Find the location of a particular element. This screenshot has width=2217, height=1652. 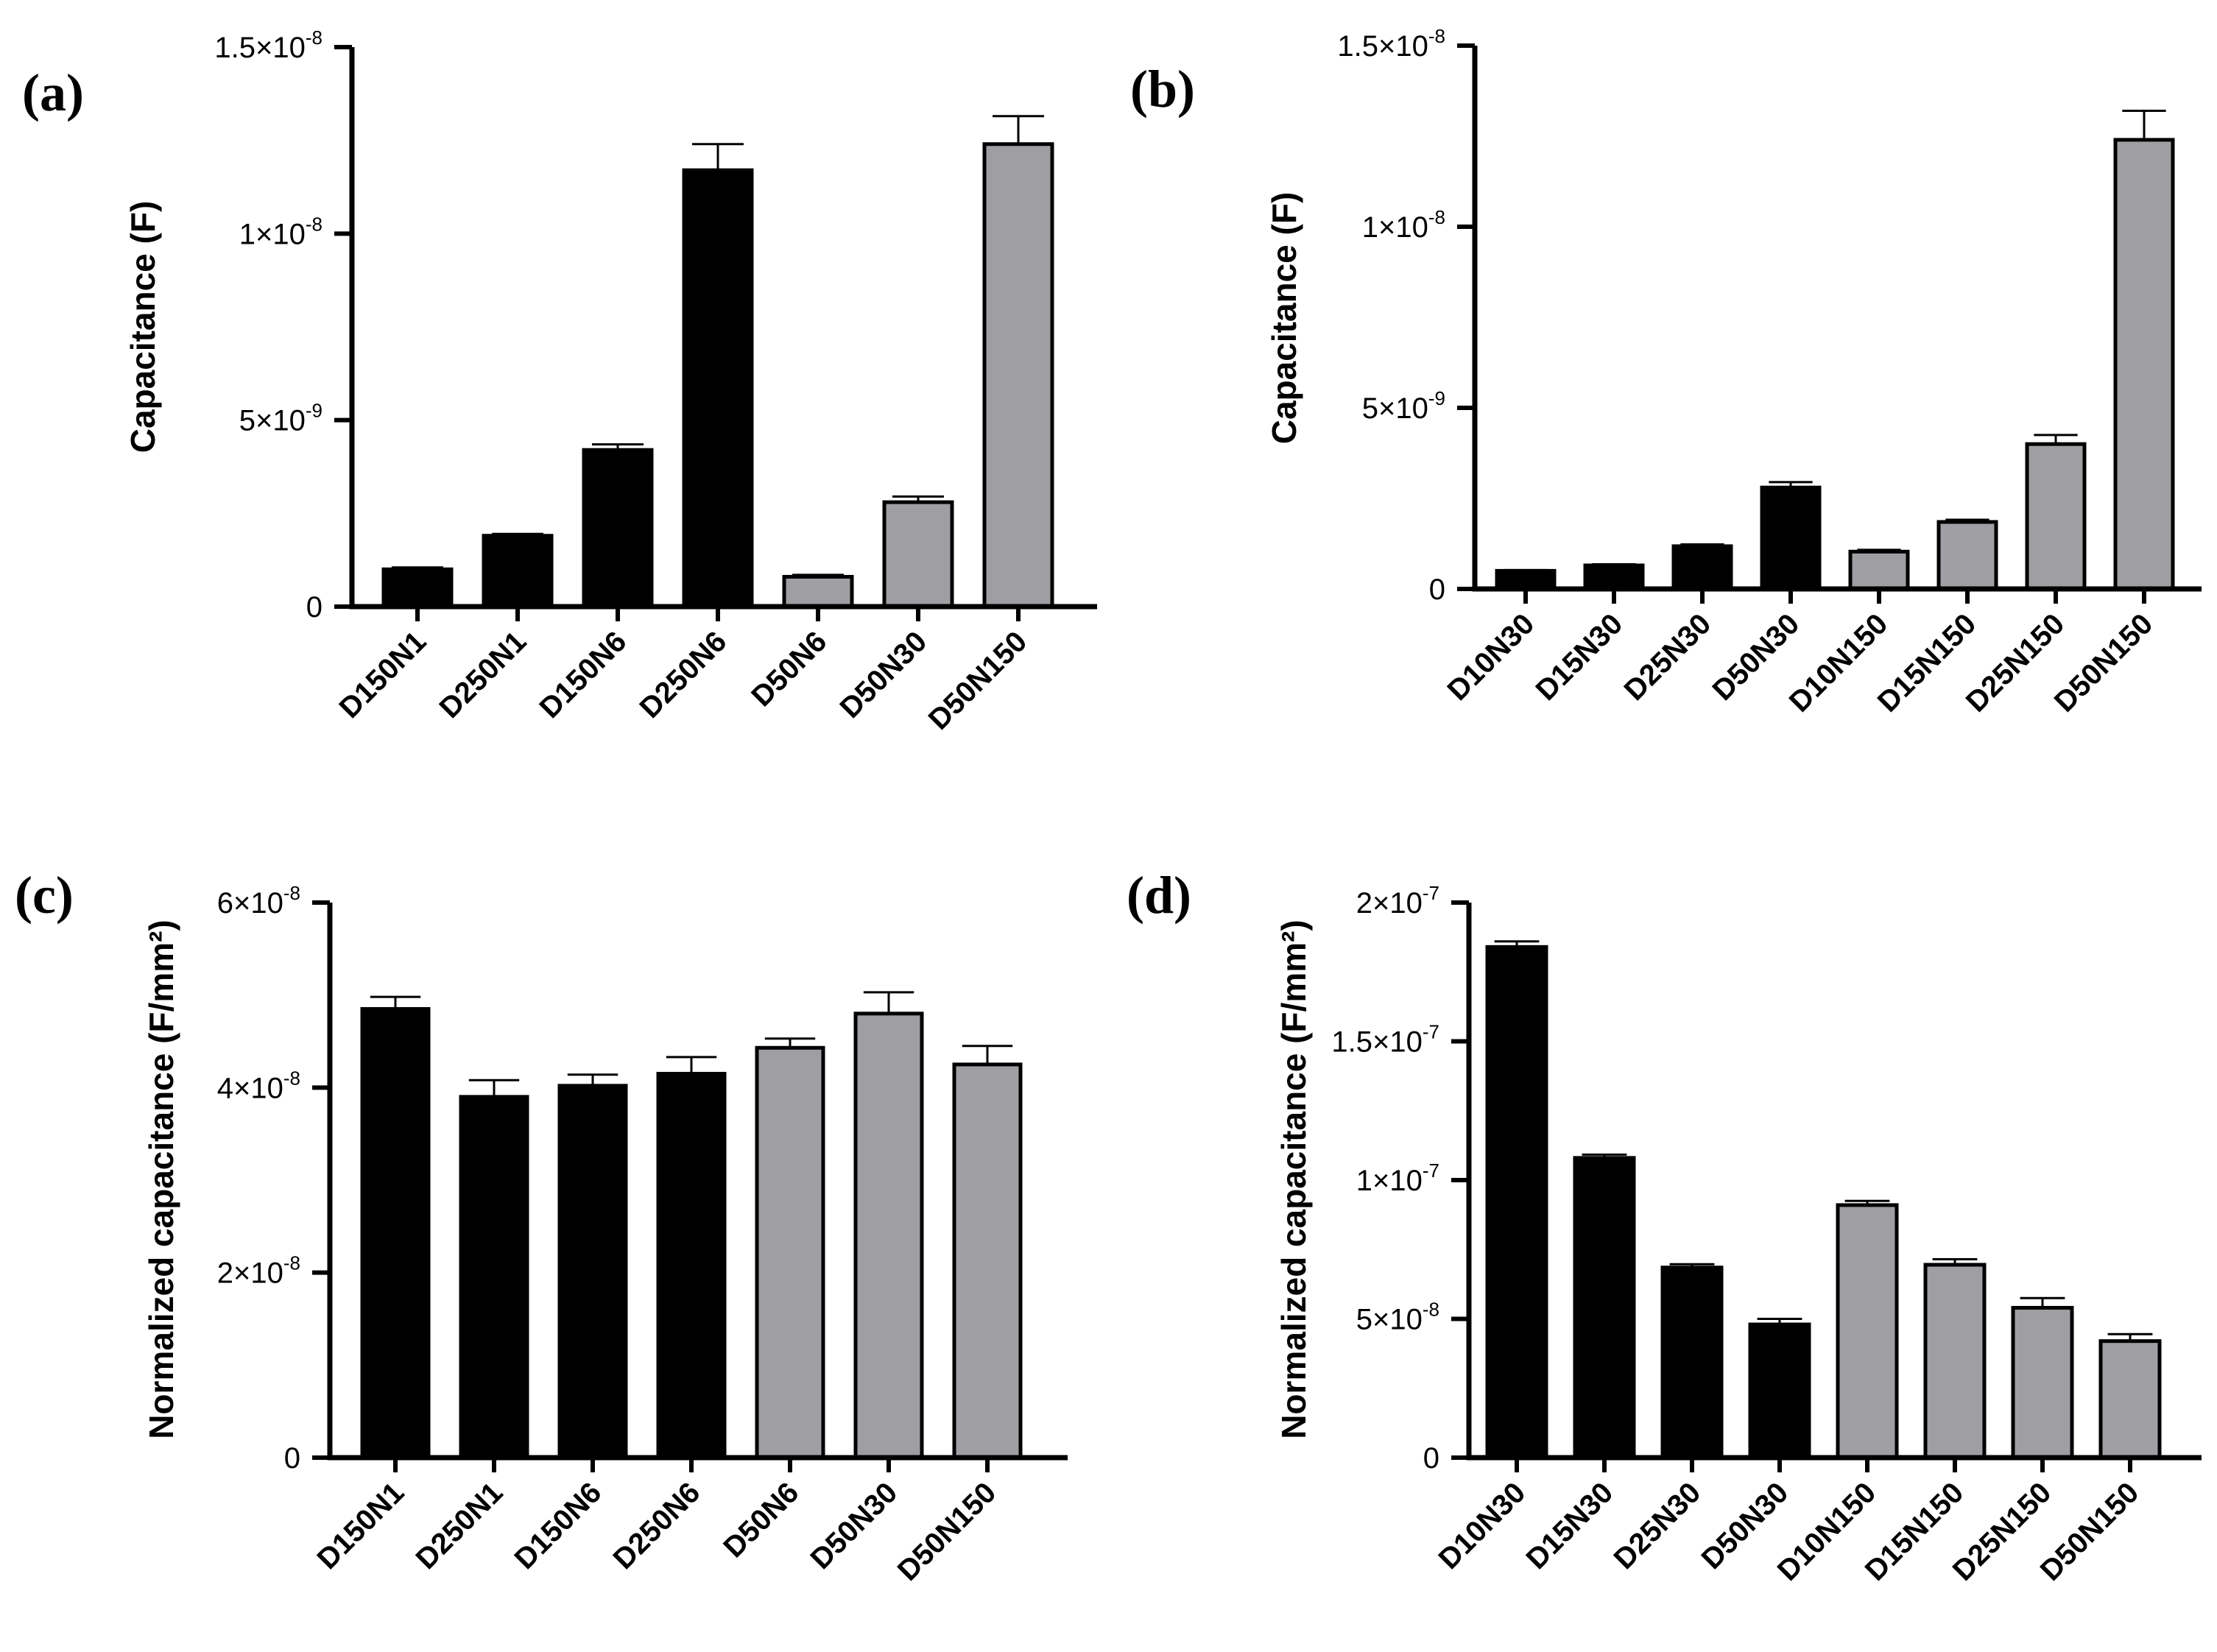

panel-d-error-bar-d50n30 is located at coordinates (1779, 1321).